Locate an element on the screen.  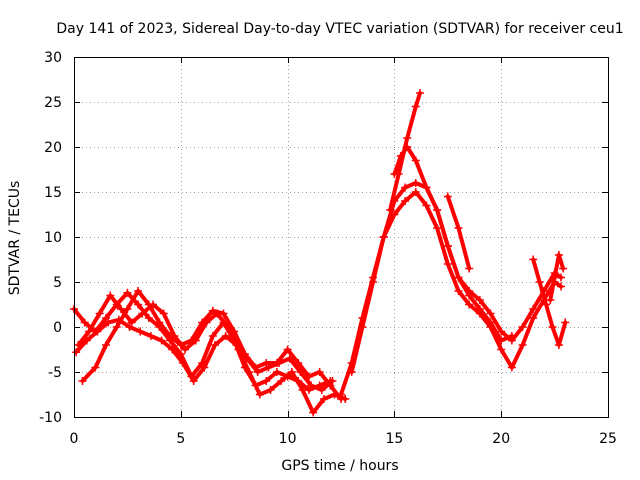
series-sat-j is located at coordinates (549, 302).